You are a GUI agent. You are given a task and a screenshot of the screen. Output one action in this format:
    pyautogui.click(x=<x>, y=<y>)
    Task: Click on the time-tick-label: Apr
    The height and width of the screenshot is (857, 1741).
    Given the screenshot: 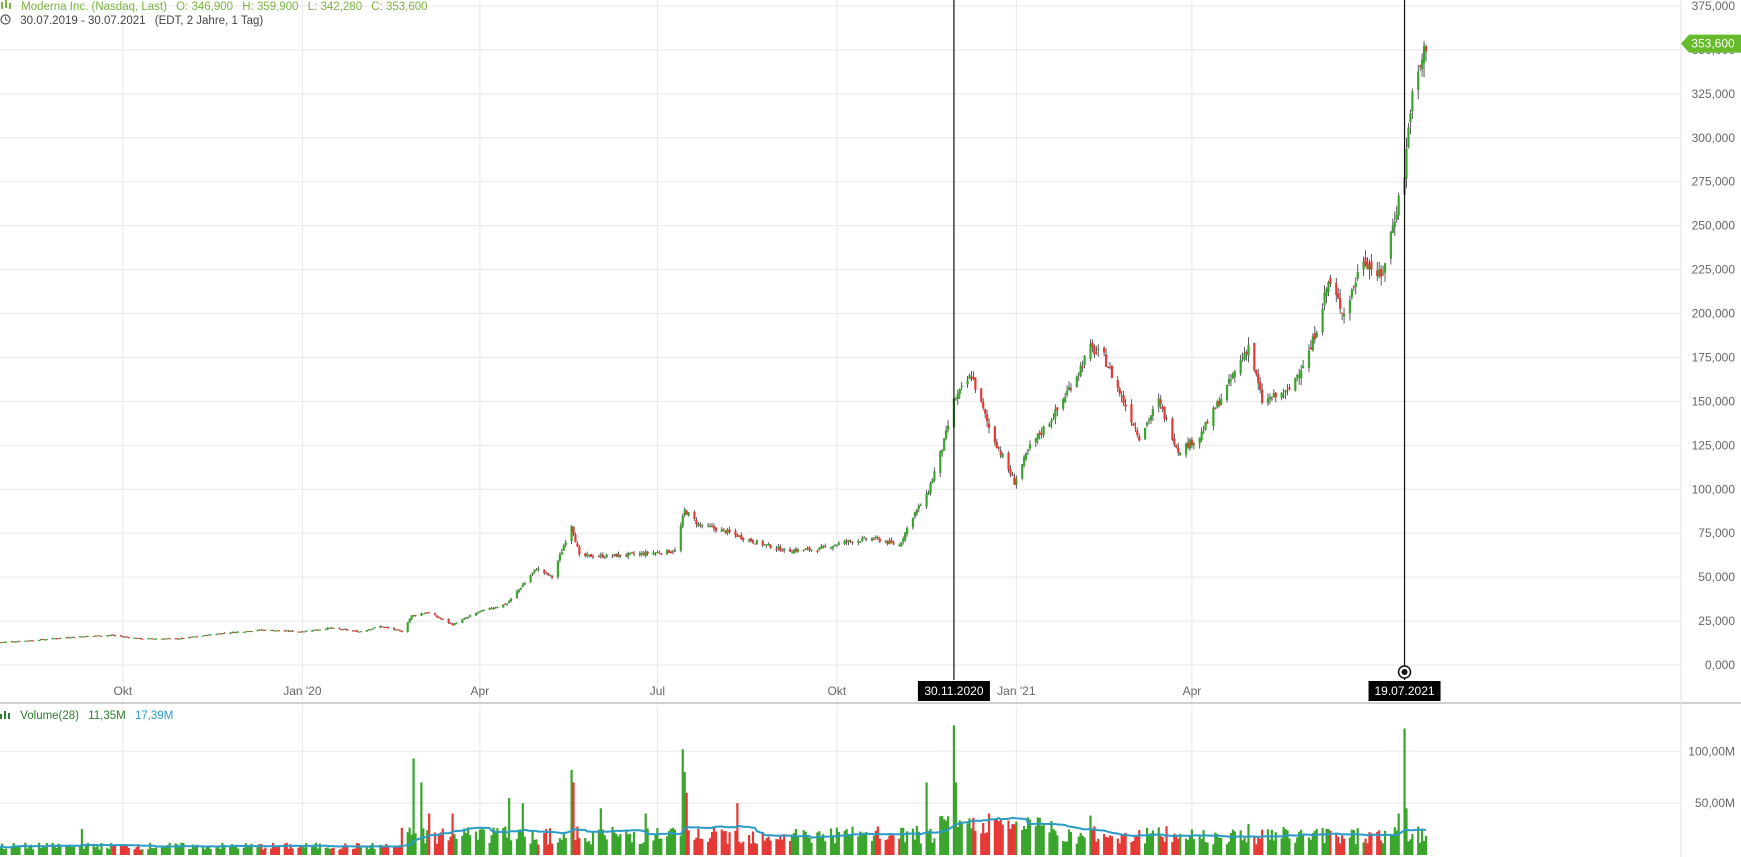 What is the action you would take?
    pyautogui.click(x=1192, y=691)
    